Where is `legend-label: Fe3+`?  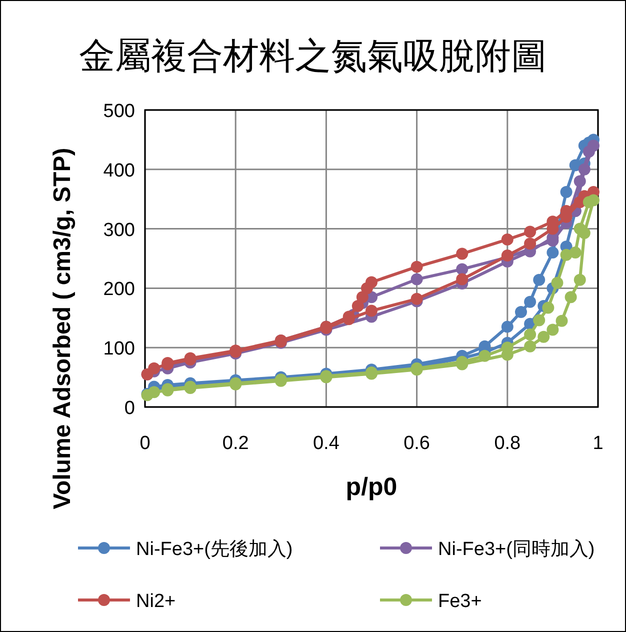 legend-label: Fe3+ is located at coordinates (460, 601).